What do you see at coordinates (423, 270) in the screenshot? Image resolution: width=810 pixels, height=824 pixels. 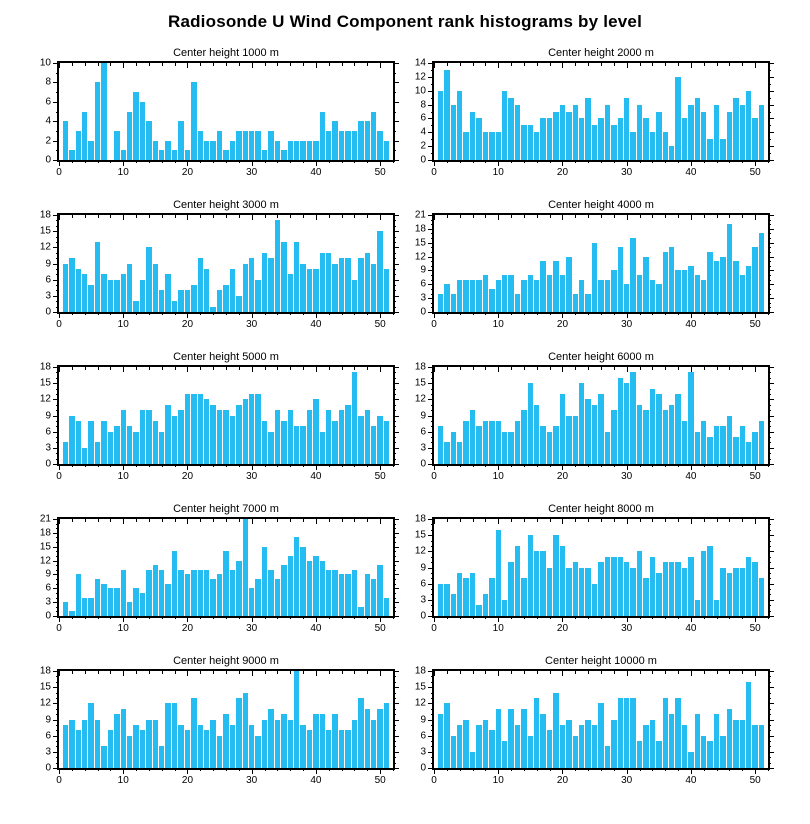 I see `y-tick-label: 9` at bounding box center [423, 270].